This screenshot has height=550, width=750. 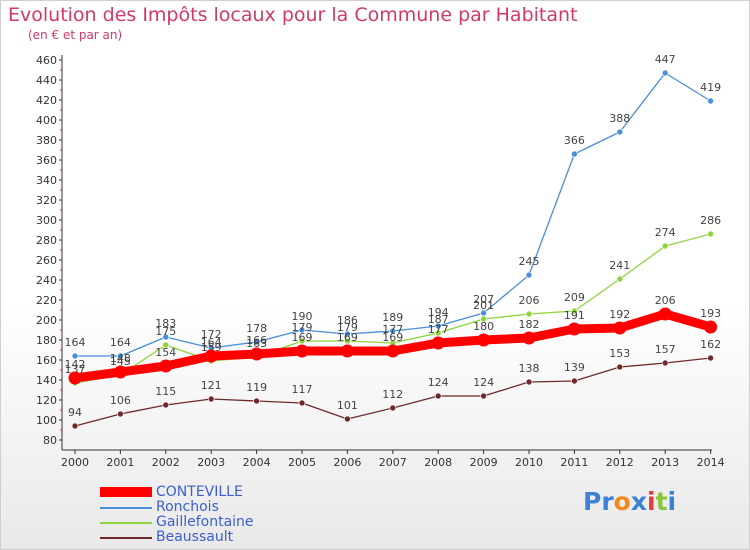 I want to click on y-tick-label: 200, so click(x=46, y=320).